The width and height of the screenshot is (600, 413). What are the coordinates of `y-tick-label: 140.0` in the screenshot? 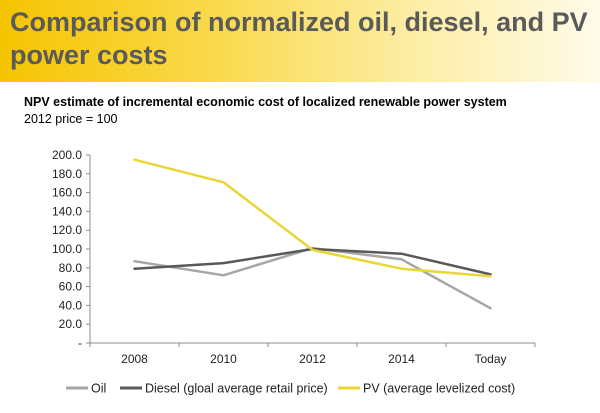 It's located at (67, 211).